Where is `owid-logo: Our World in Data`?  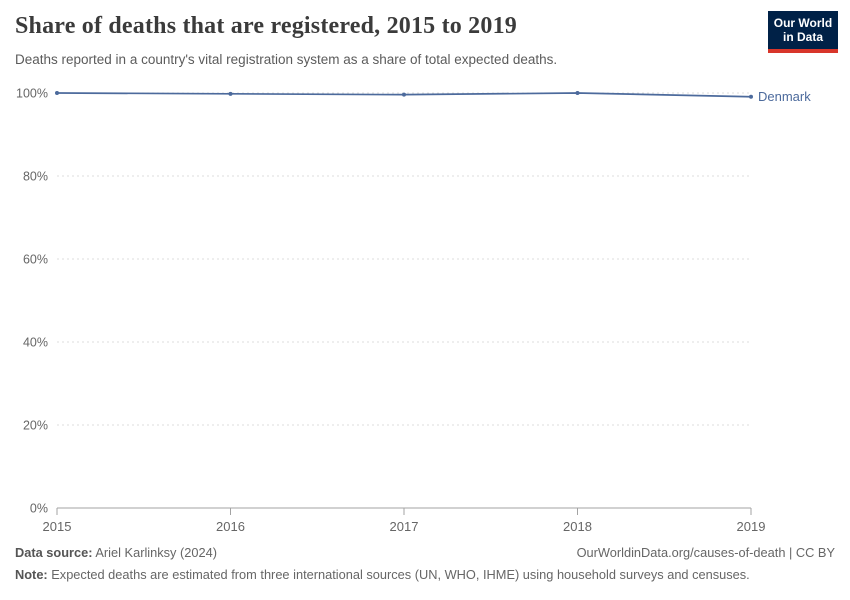
owid-logo: Our World in Data is located at coordinates (803, 32).